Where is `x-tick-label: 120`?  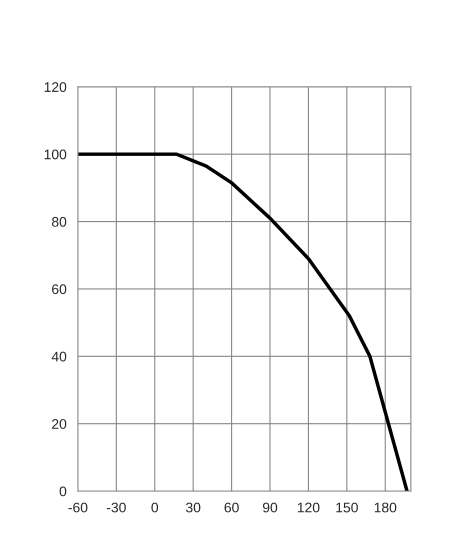
x-tick-label: 120 is located at coordinates (309, 507).